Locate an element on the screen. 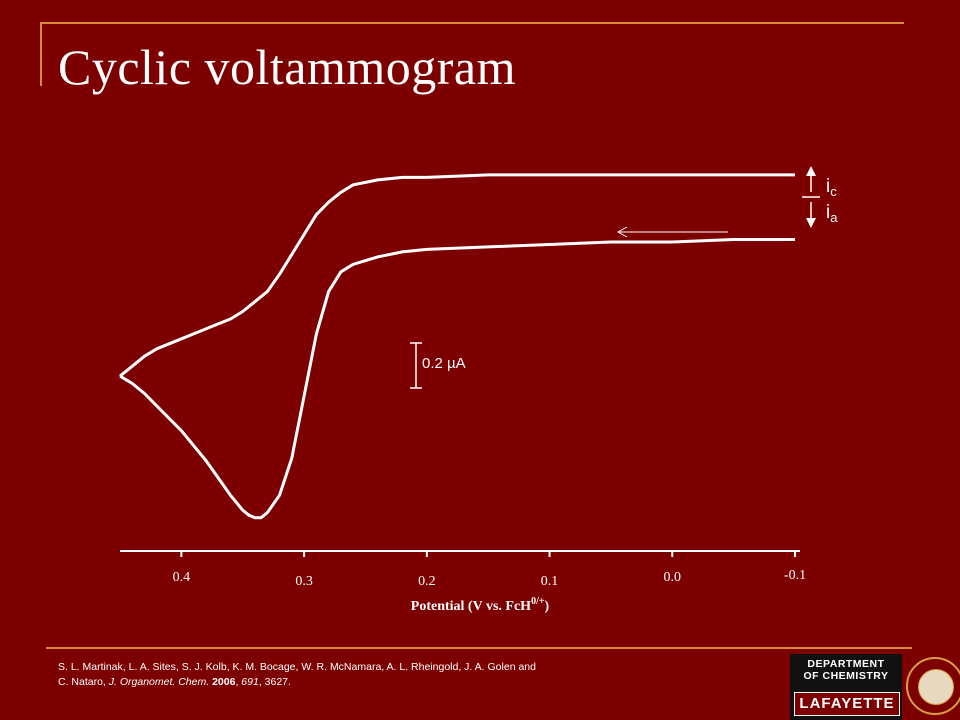  citation-year: 2006 is located at coordinates (224, 682).